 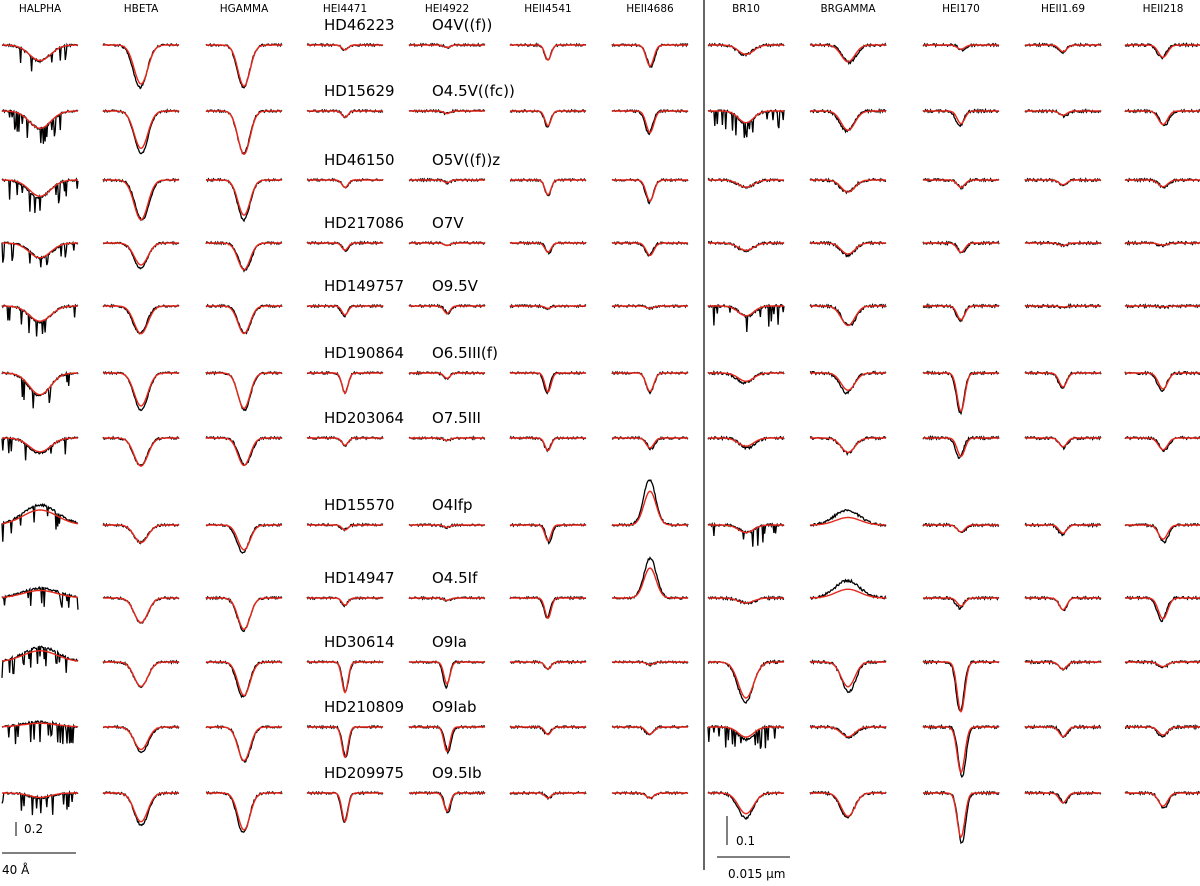 What do you see at coordinates (244, 319) in the screenshot?
I see `panel-hd149757-hgamma-observed-line` at bounding box center [244, 319].